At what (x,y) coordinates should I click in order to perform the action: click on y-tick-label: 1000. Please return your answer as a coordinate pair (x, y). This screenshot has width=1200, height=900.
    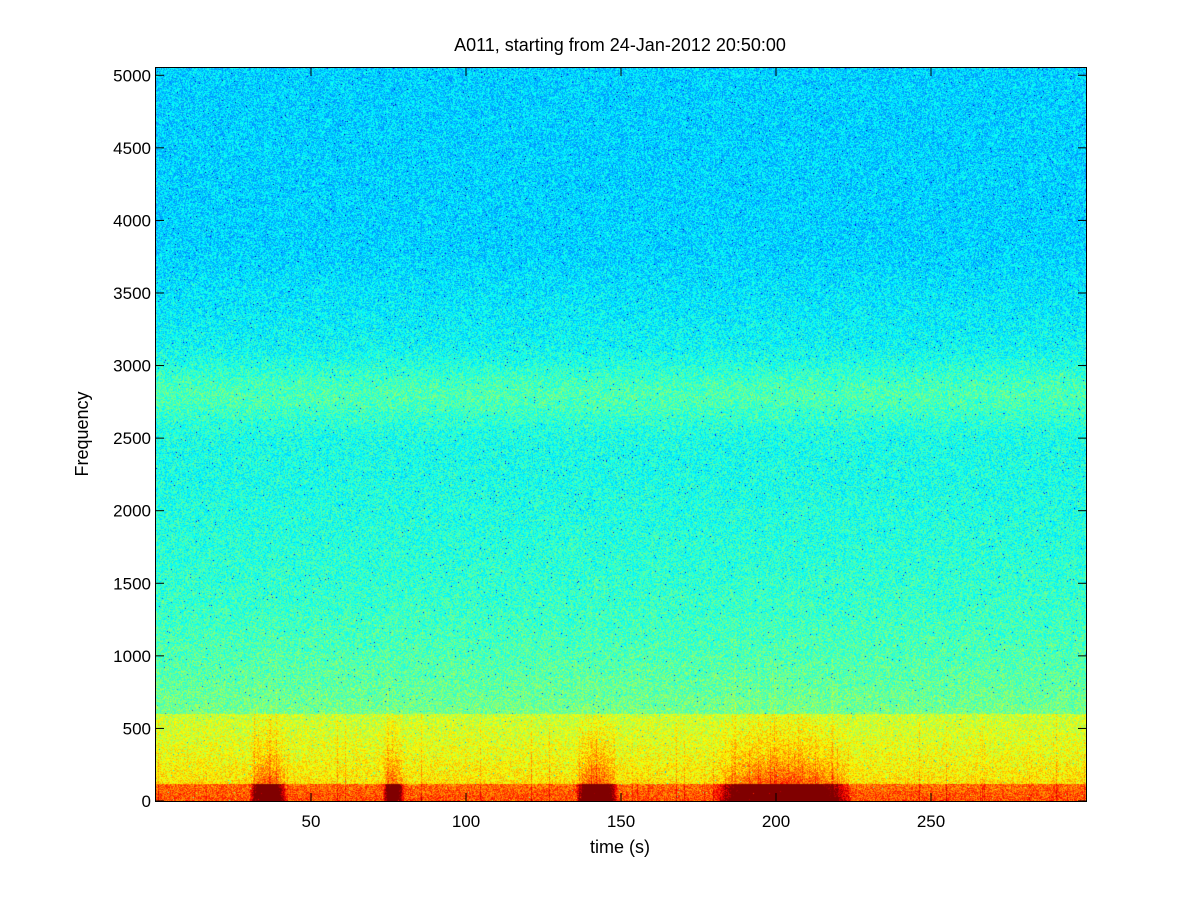
    Looking at the image, I should click on (132, 656).